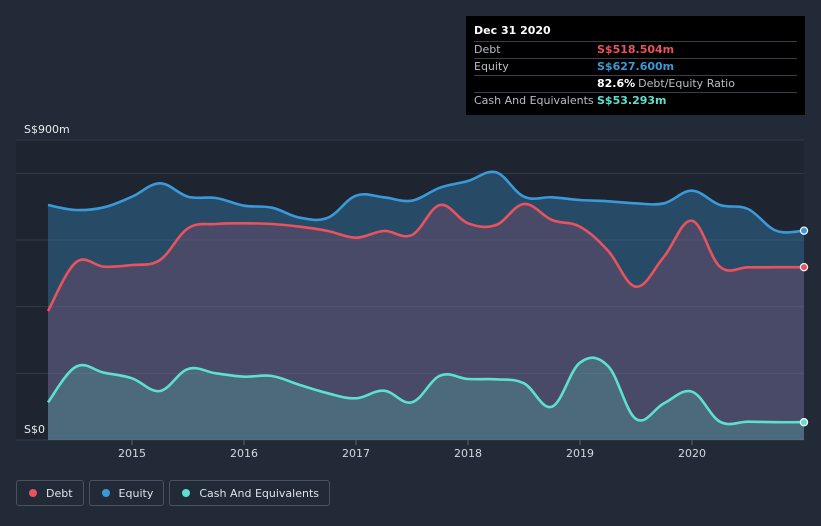  I want to click on chart-legend: Debt Equity Cash And Equivalents, so click(173, 493).